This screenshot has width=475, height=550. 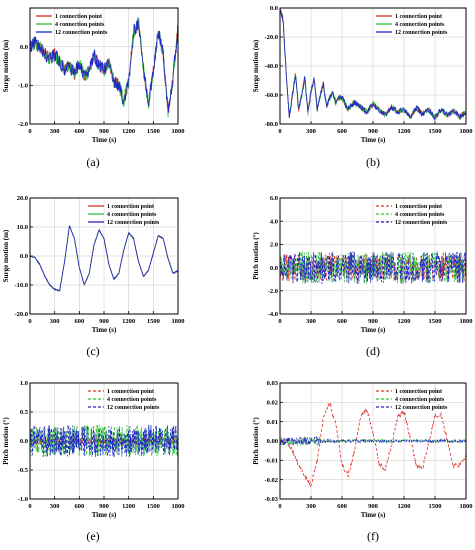 What do you see at coordinates (373, 162) in the screenshot?
I see `panel-caption: (b)` at bounding box center [373, 162].